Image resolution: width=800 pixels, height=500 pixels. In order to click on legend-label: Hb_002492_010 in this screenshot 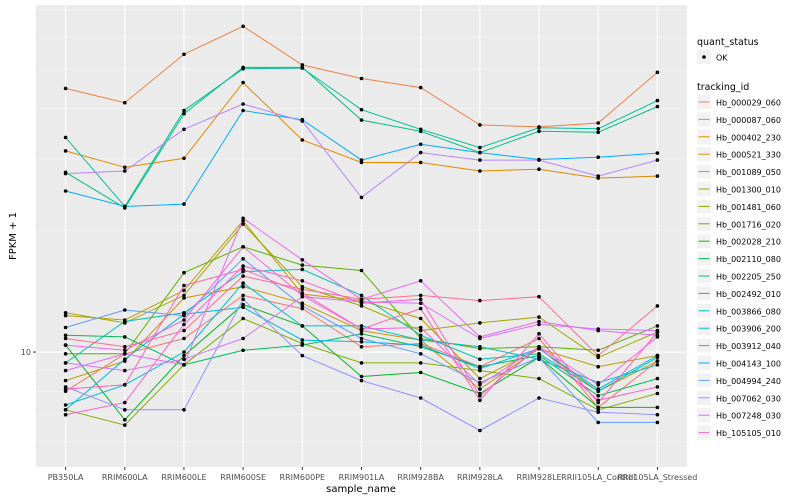, I will do `click(748, 294)`.